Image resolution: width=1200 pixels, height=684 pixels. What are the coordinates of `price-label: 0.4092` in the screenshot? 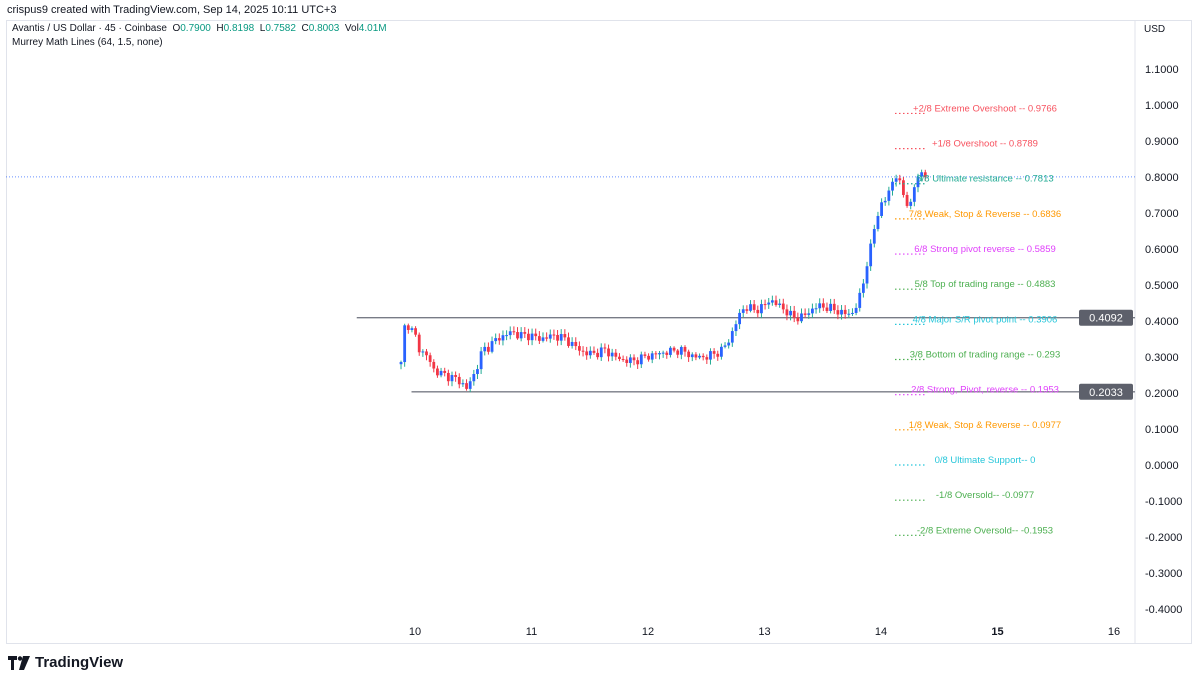 It's located at (1106, 319).